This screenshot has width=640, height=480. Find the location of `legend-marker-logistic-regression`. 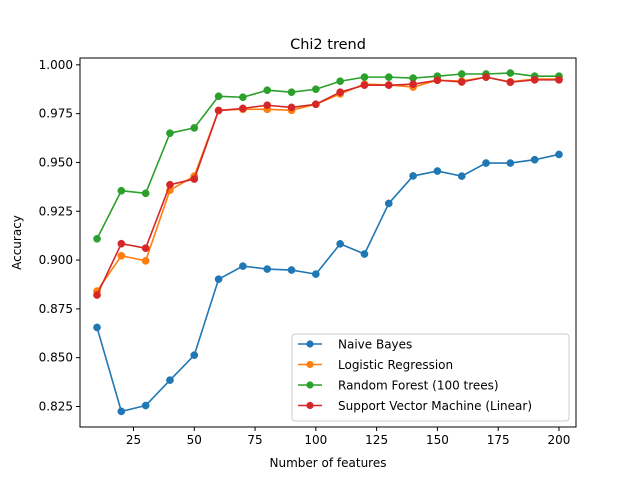

legend-marker-logistic-regression is located at coordinates (310, 364).